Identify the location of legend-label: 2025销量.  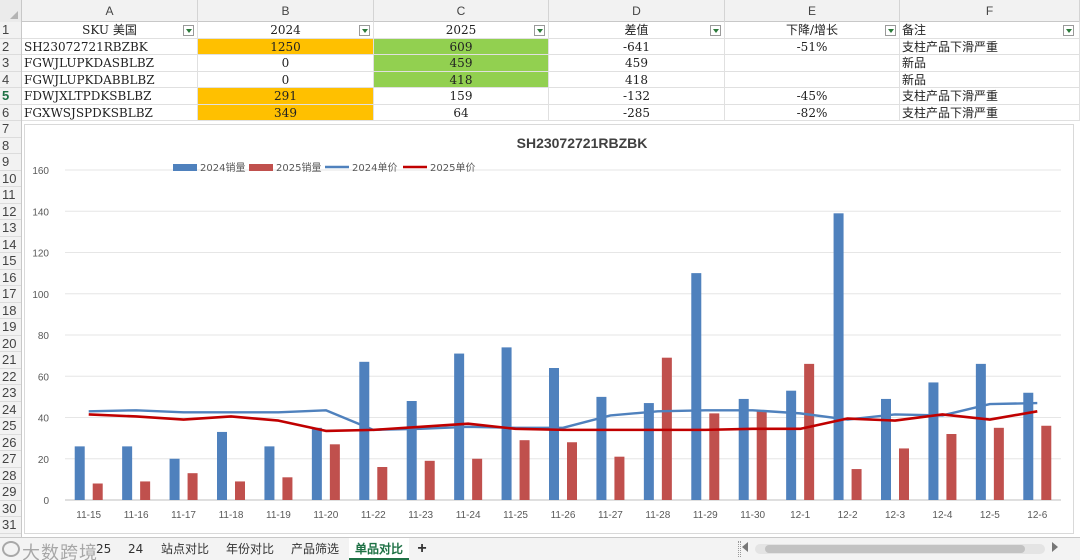
(298, 167).